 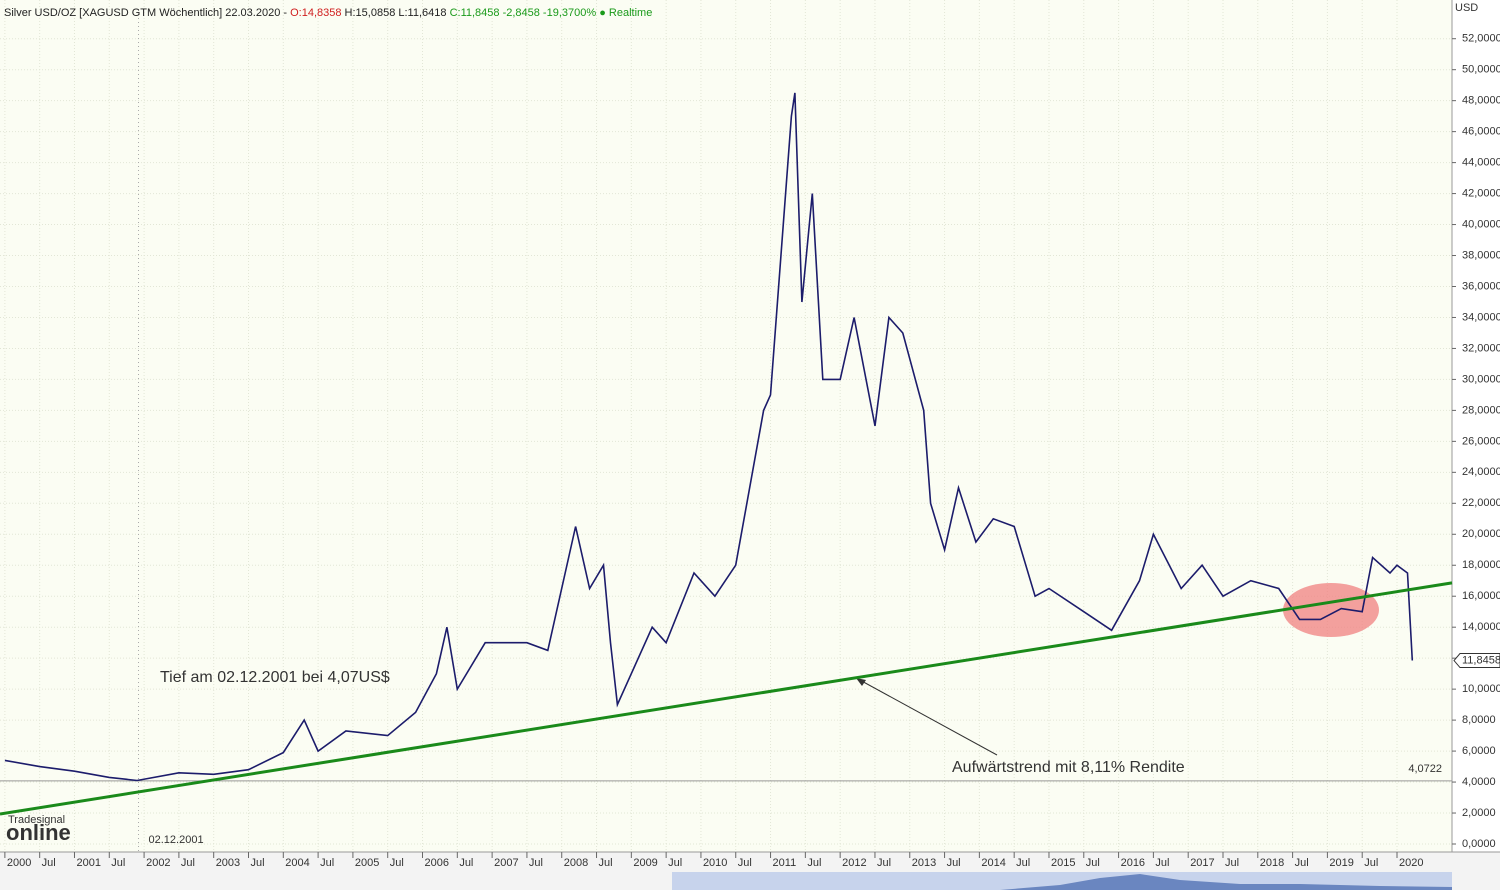 What do you see at coordinates (927, 717) in the screenshot?
I see `annotation-arrow` at bounding box center [927, 717].